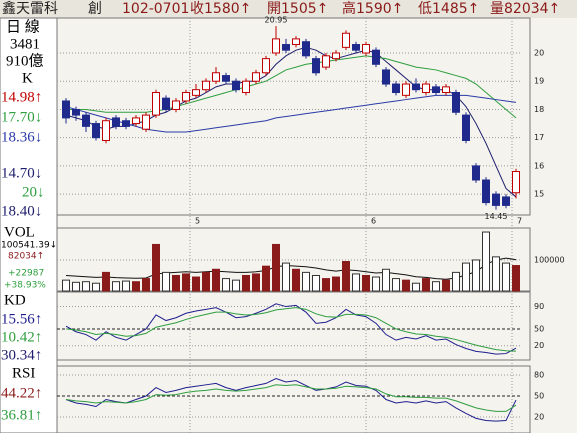 The image size is (577, 433). Describe the element at coordinates (21, 393) in the screenshot. I see `rsi-value: 44.22↑` at that location.